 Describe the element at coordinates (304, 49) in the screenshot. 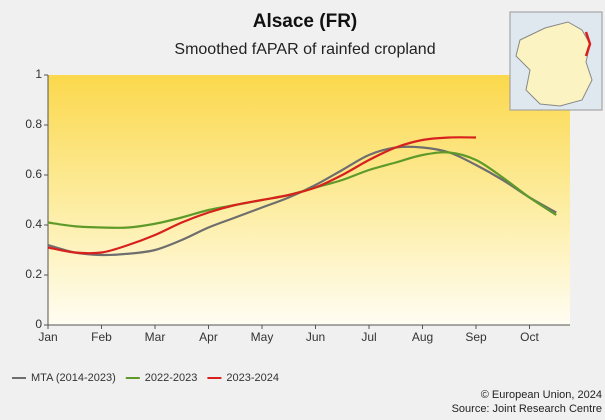

I see `chart-subtitle: Smoothed fAPAR of rainfed cropland` at that location.